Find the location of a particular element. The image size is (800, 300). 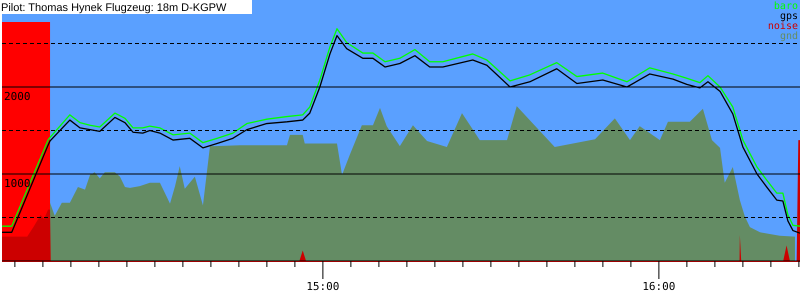

x-tick-label: 15:00 is located at coordinates (323, 286).